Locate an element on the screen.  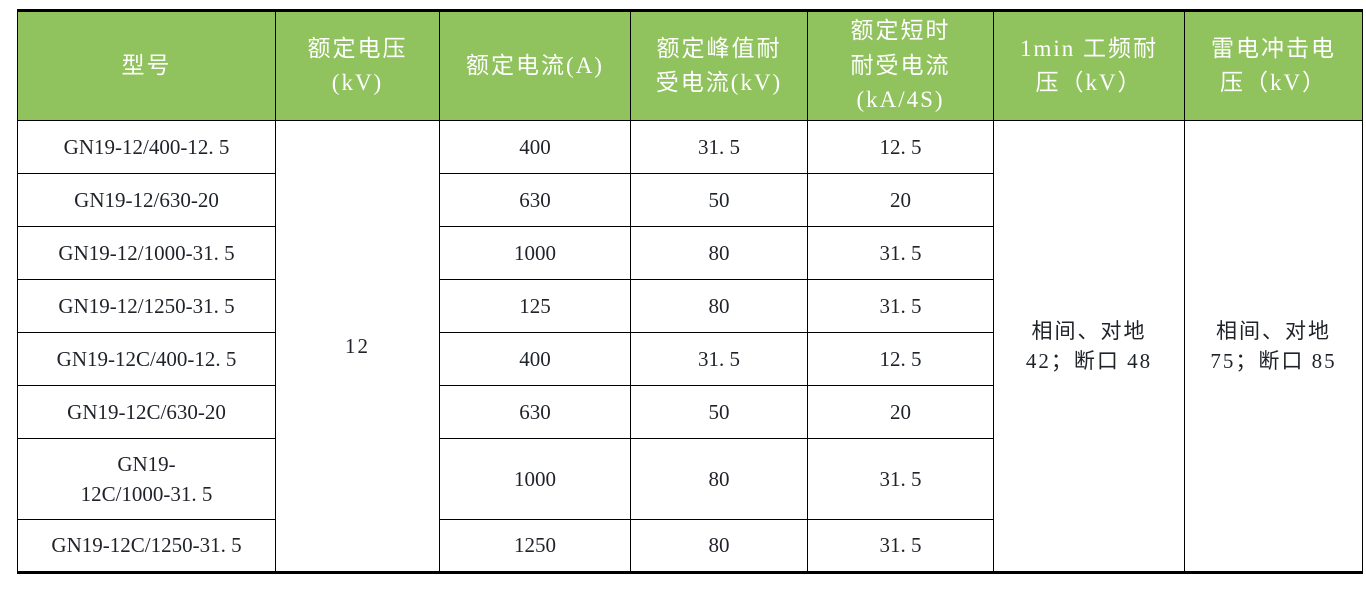
col-header-lightning-impulse: 雷电冲击电 压（kV） is located at coordinates (1273, 65).